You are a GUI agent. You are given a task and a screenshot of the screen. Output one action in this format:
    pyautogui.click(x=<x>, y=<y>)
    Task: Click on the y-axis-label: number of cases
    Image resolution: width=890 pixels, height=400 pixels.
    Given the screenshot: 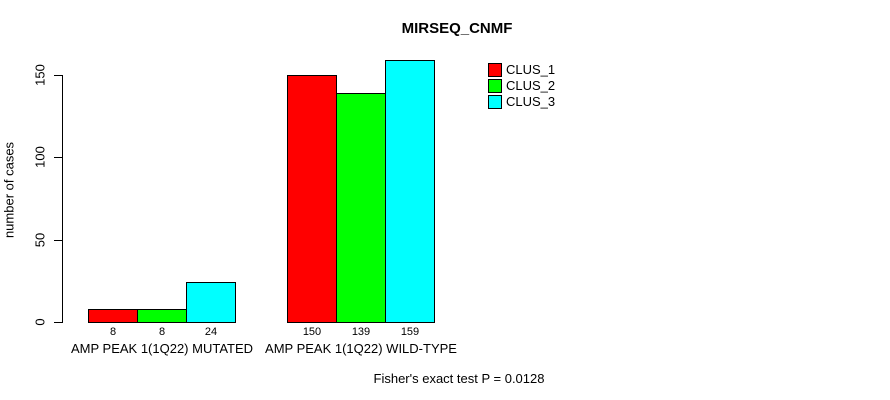 What is the action you would take?
    pyautogui.click(x=9, y=190)
    